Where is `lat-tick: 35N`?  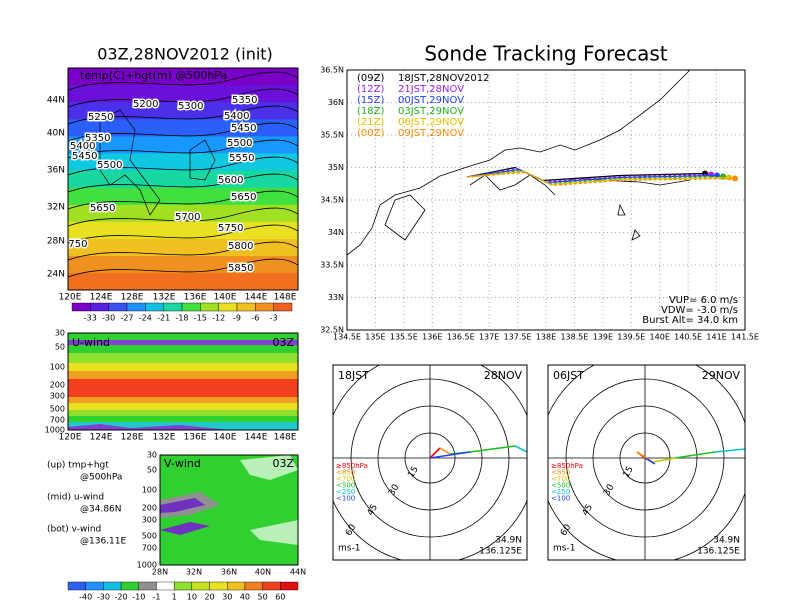 lat-tick: 35N is located at coordinates (336, 167).